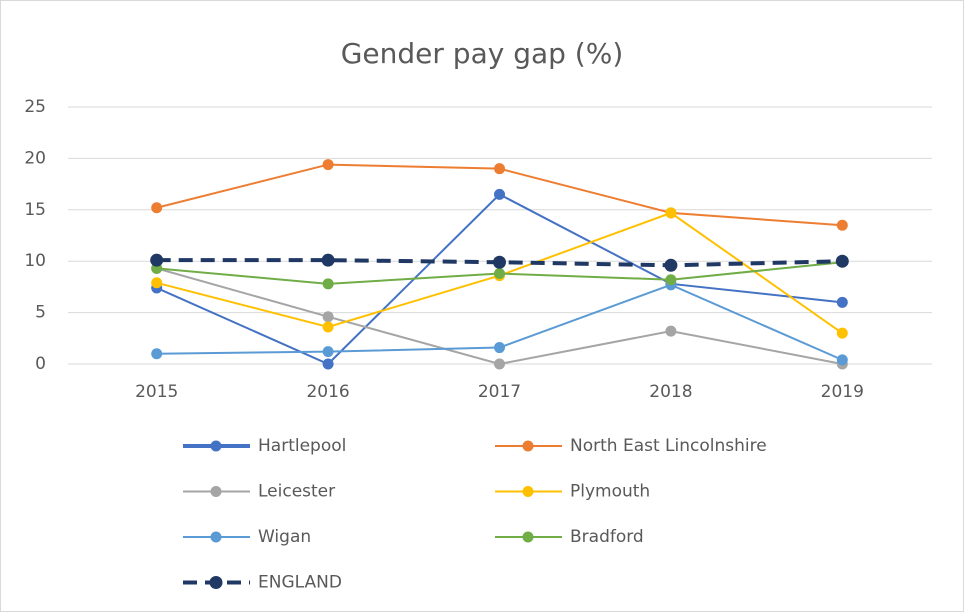  I want to click on legend-label: Wigan, so click(284, 537).